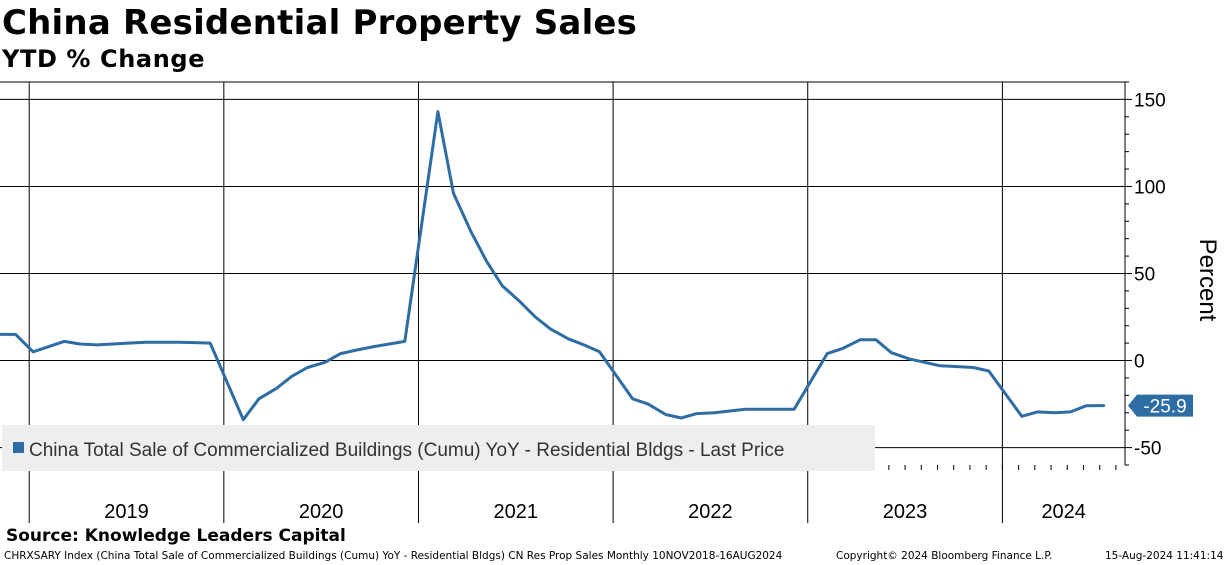 The image size is (1224, 565). Describe the element at coordinates (321, 512) in the screenshot. I see `x-year-label: 2020` at that location.